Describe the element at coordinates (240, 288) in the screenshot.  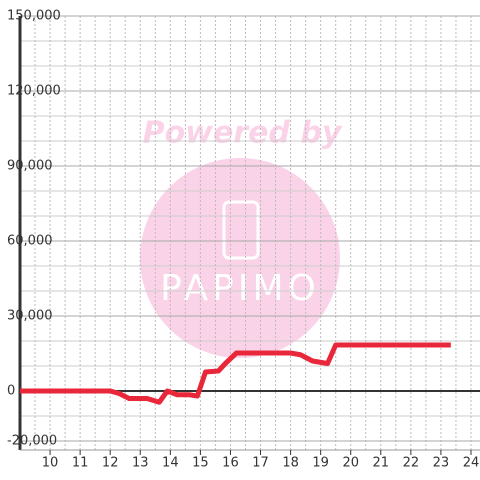
I see `watermark-logo: PAPIMO` at that location.